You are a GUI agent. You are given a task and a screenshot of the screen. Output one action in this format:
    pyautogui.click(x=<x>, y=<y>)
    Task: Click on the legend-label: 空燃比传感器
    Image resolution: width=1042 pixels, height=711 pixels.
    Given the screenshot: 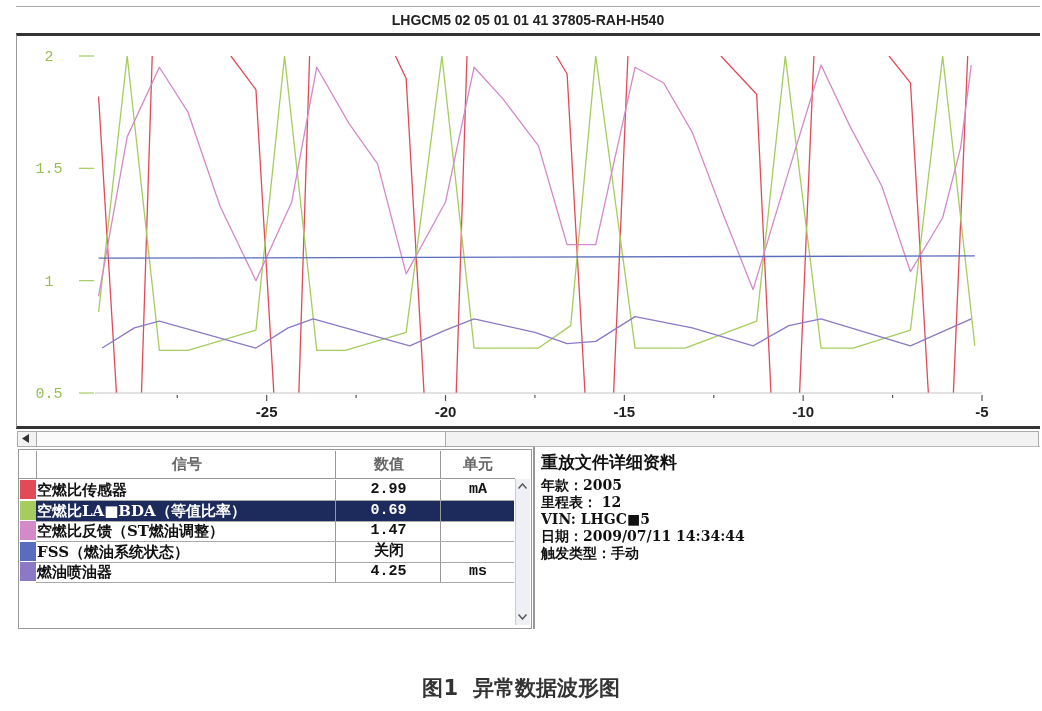 What is the action you would take?
    pyautogui.click(x=82, y=490)
    